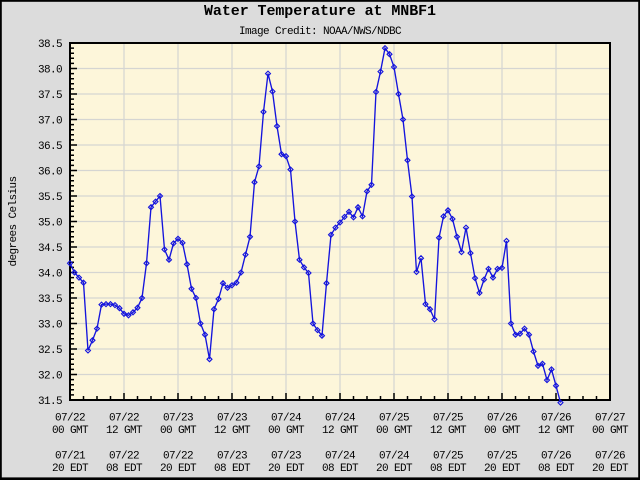 This screenshot has width=640, height=480. I want to click on svg-text: 34.5, so click(50, 249).